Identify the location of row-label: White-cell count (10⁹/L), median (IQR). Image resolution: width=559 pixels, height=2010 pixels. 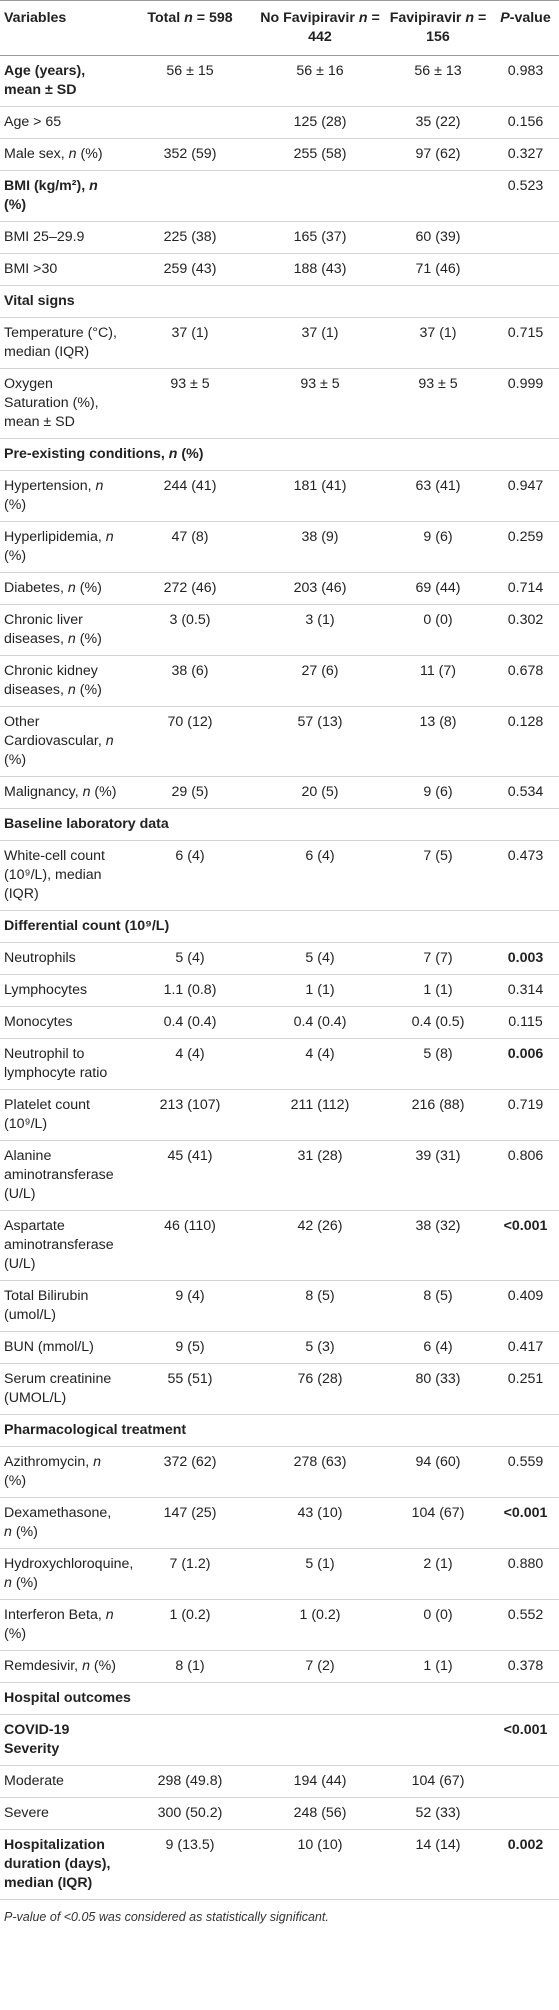
(62, 875).